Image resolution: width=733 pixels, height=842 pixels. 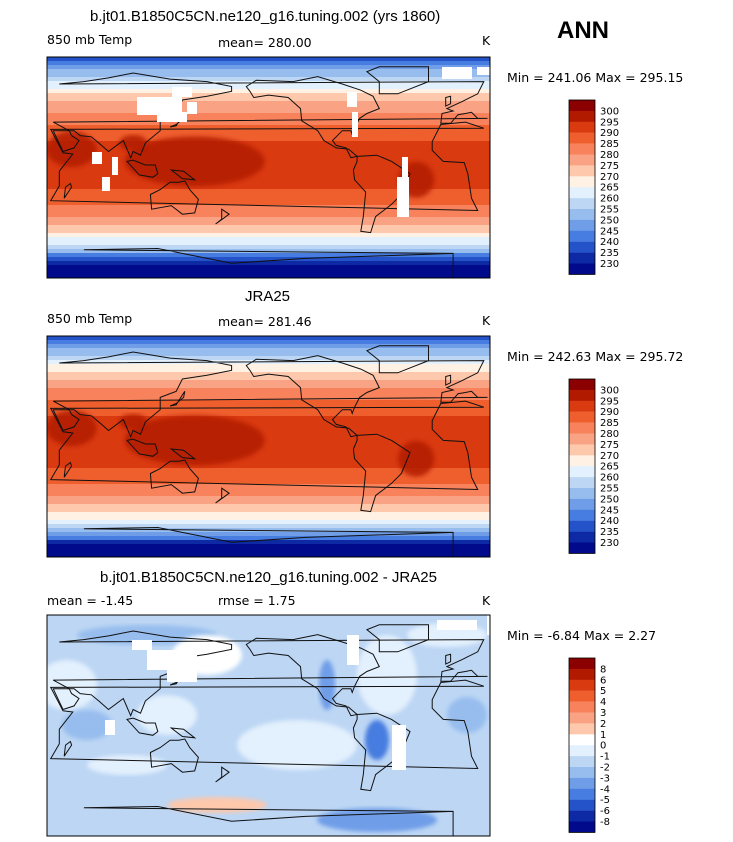 I want to click on panel3-min-value: -6.84, so click(x=563, y=635).